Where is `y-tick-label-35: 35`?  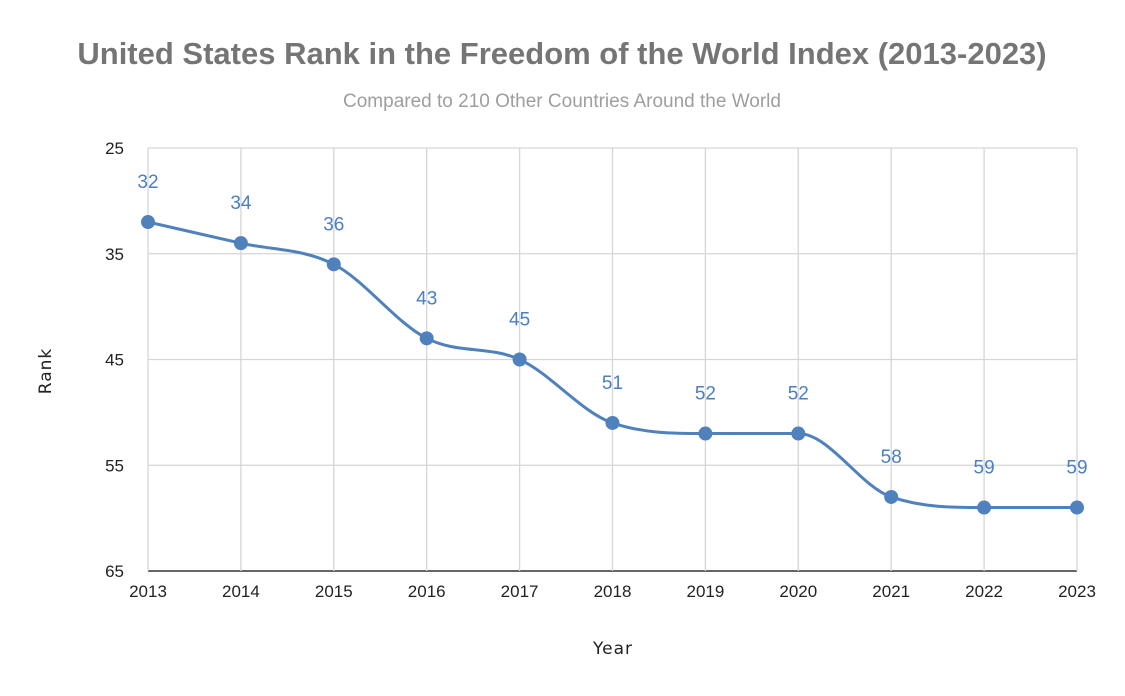 y-tick-label-35: 35 is located at coordinates (114, 254).